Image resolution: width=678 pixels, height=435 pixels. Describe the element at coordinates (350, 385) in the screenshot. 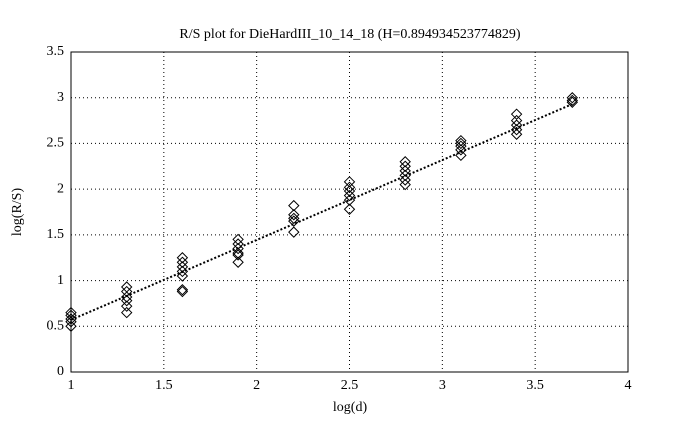

I see `x-tick-label: 2.5` at that location.